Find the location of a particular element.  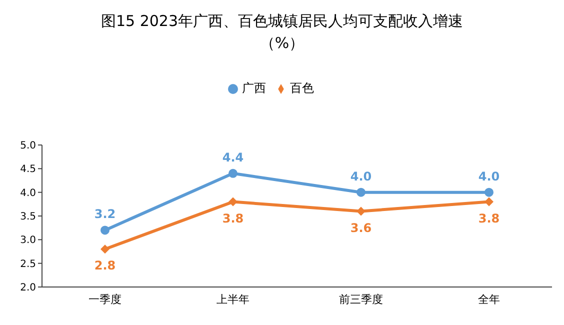

x-tick-label: 前三季度 is located at coordinates (361, 299).